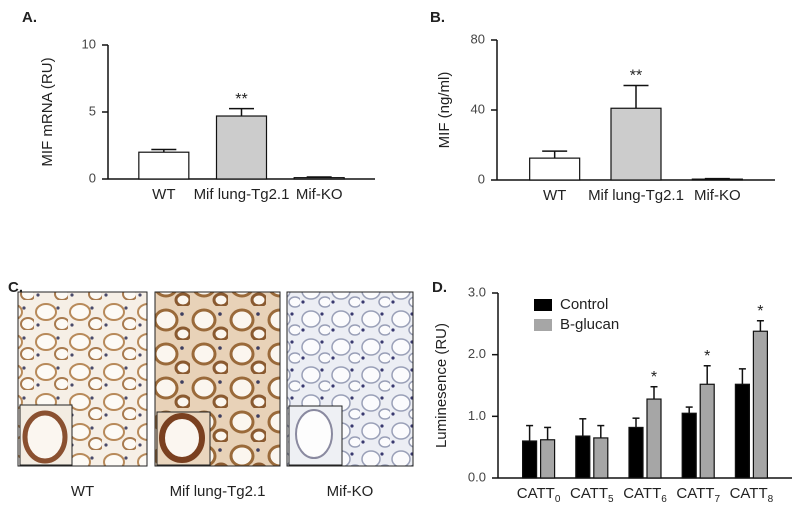 Image resolution: width=800 pixels, height=514 pixels. I want to click on y-tick-label: 80, so click(478, 38).